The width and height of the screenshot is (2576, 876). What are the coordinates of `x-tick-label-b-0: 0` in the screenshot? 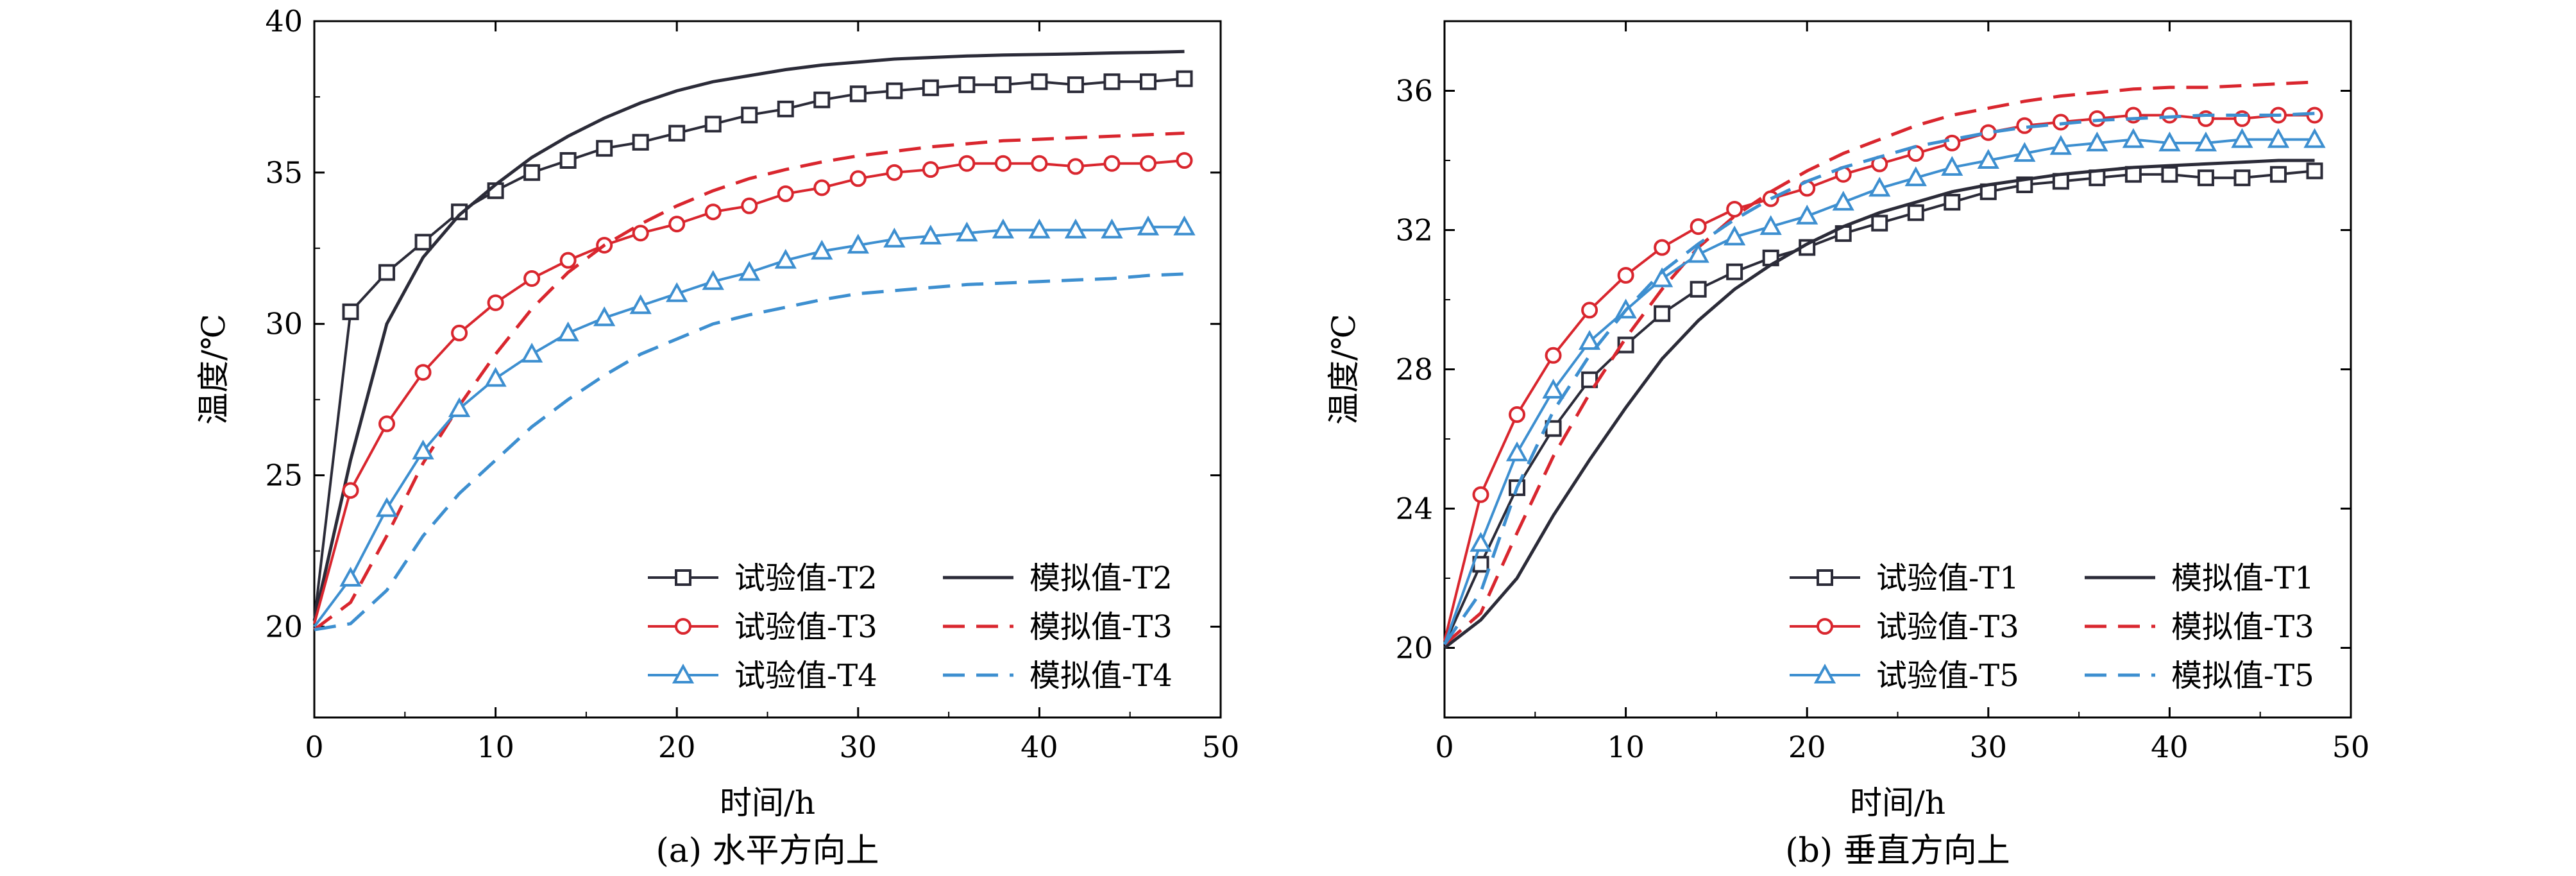 It's located at (1444, 747).